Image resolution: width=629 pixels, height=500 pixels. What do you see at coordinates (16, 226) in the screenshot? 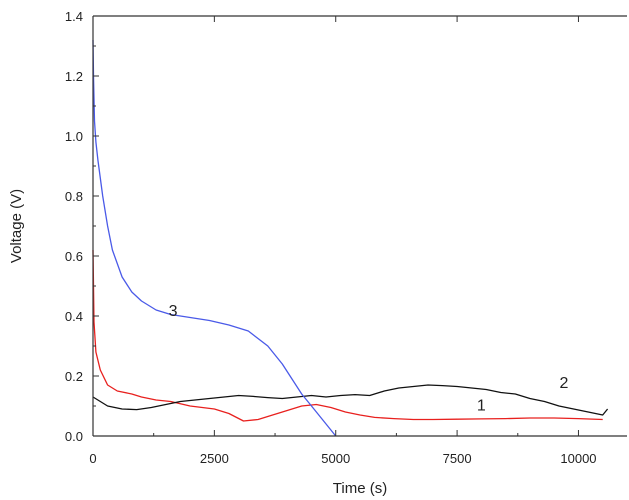
I see `y-axis-title: Voltage (V)` at bounding box center [16, 226].